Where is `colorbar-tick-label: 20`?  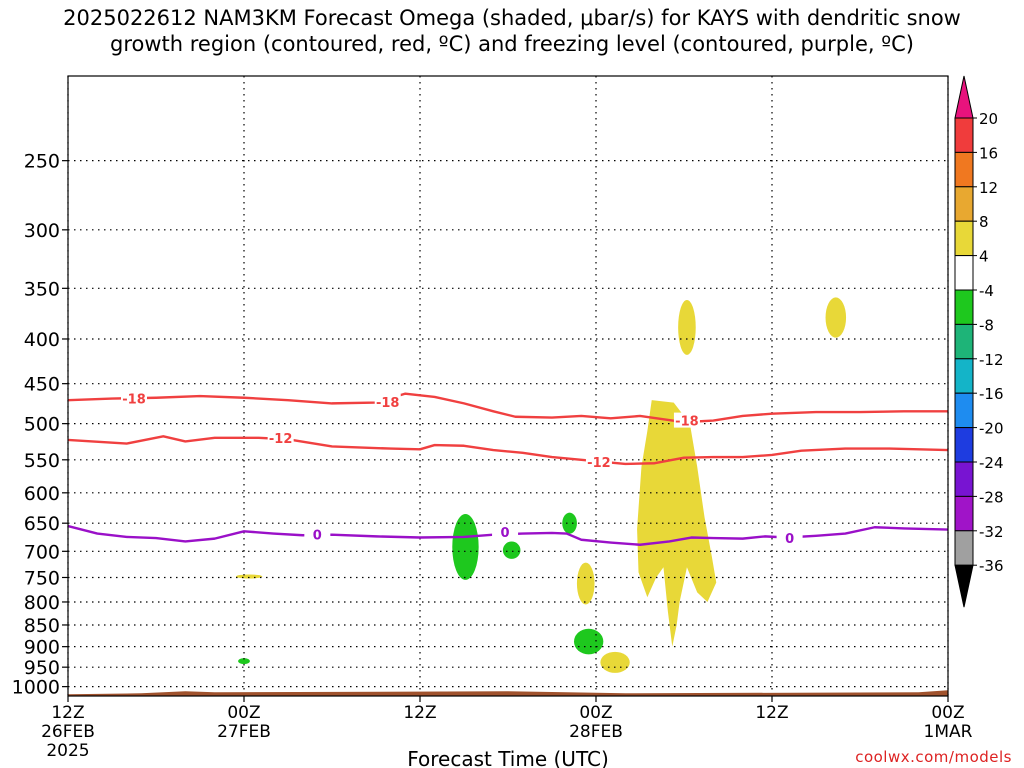
colorbar-tick-label: 20 is located at coordinates (988, 119).